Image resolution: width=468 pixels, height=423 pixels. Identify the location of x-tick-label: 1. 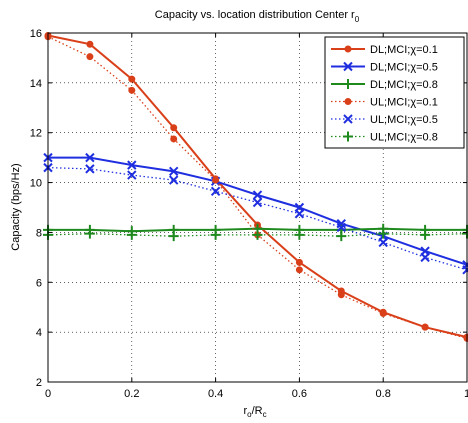
(466, 394).